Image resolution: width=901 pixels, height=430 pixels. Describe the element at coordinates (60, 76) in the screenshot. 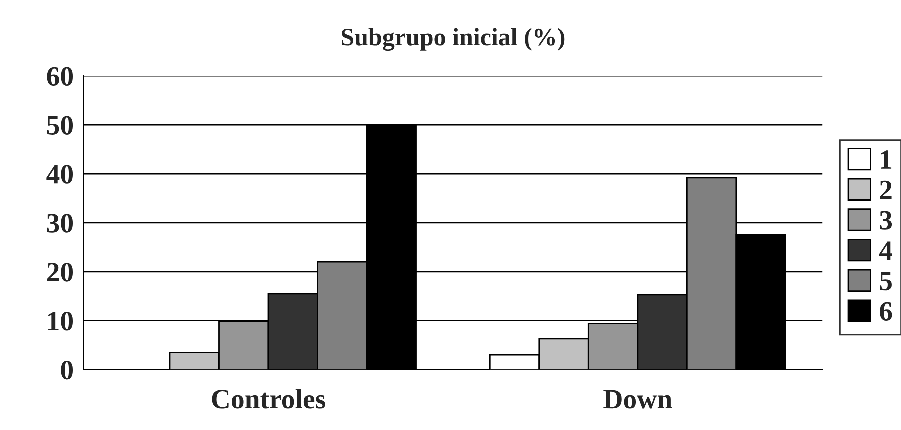

I see `y-tick-label: 60` at that location.